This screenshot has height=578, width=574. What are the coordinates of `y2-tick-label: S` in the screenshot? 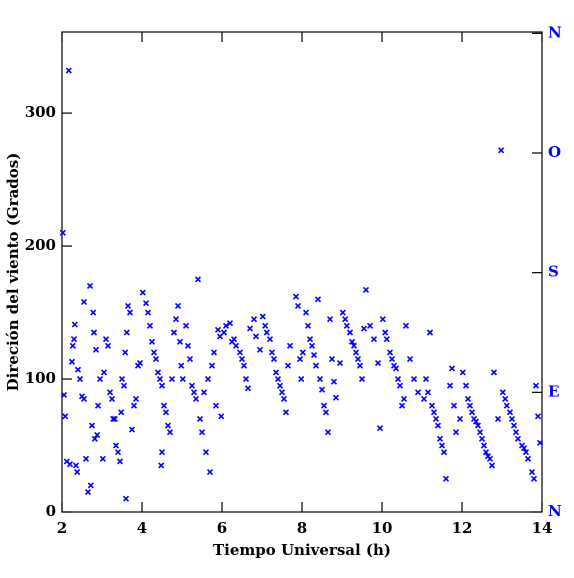 It's located at (553, 272).